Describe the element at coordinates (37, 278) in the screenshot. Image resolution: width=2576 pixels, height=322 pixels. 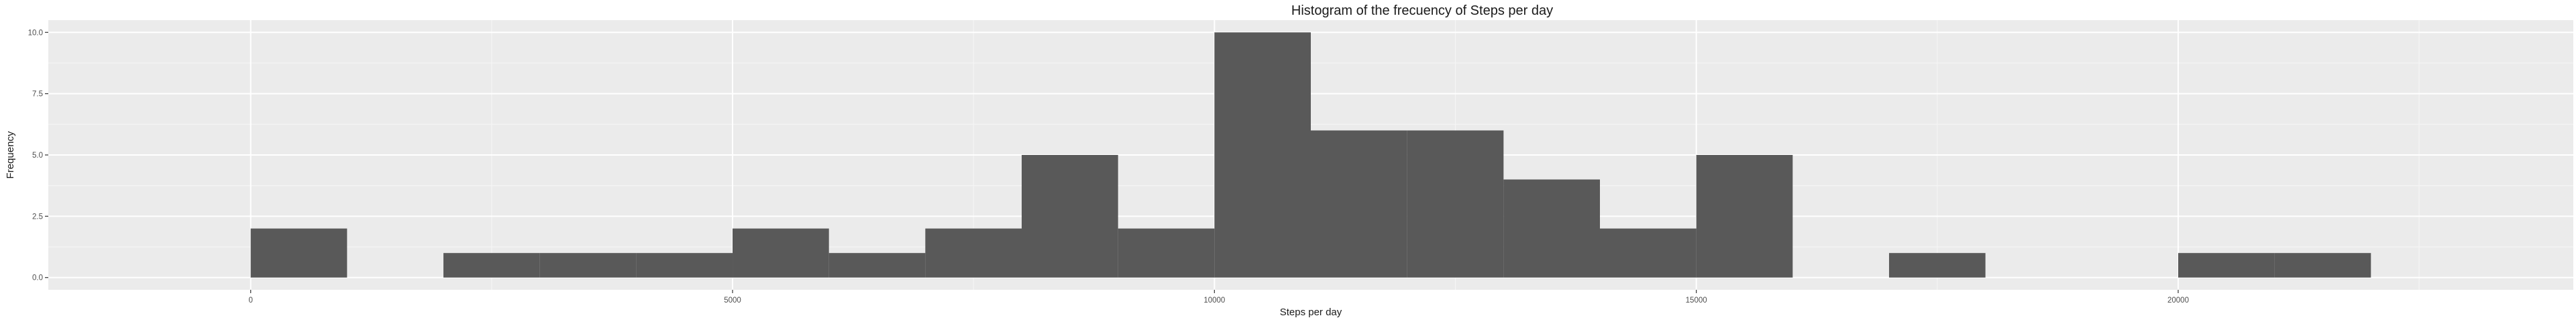
I see `y-tick-label: 0.0` at that location.